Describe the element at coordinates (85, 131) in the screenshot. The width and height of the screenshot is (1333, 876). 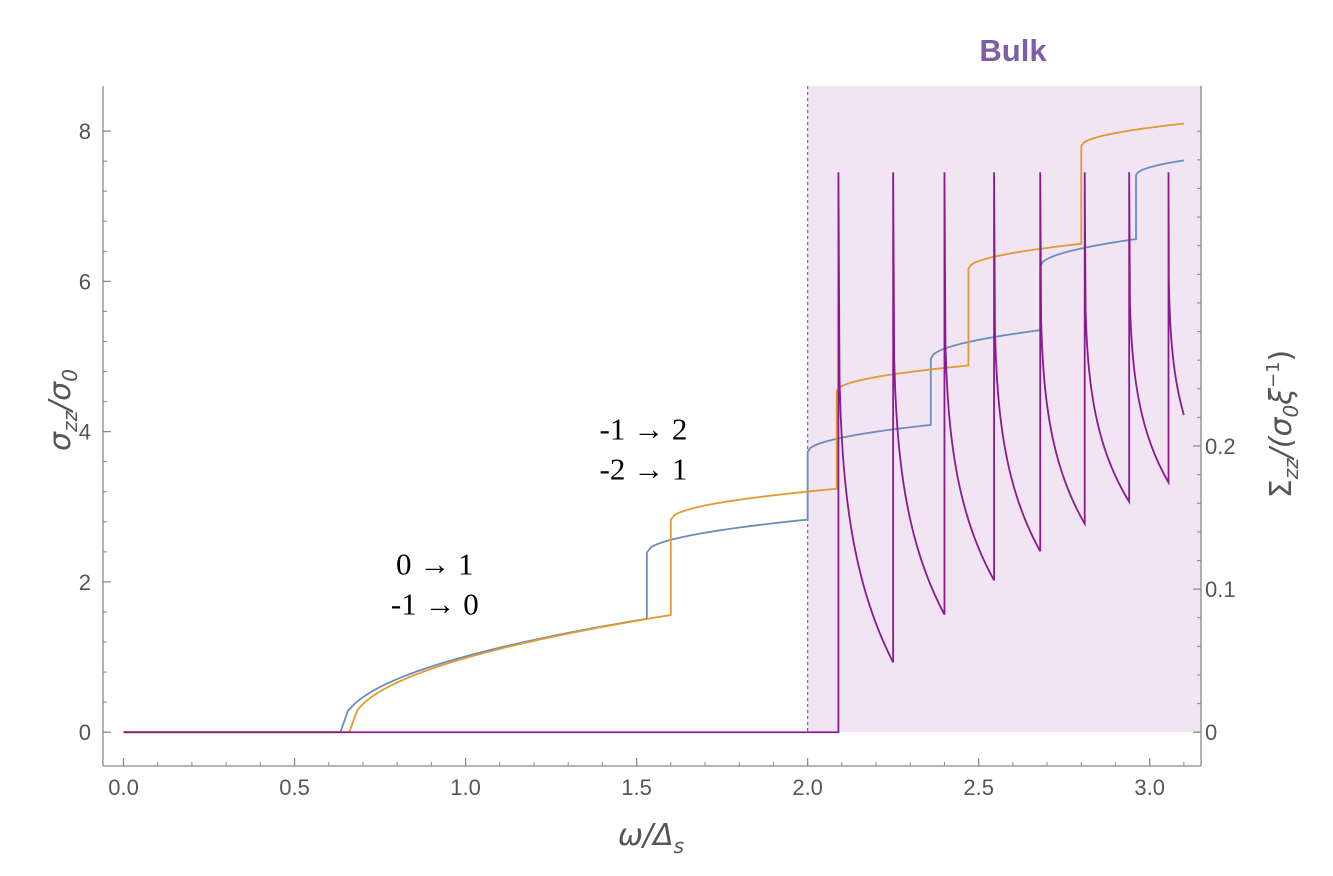
I see `y-left-tick-label: 8` at that location.